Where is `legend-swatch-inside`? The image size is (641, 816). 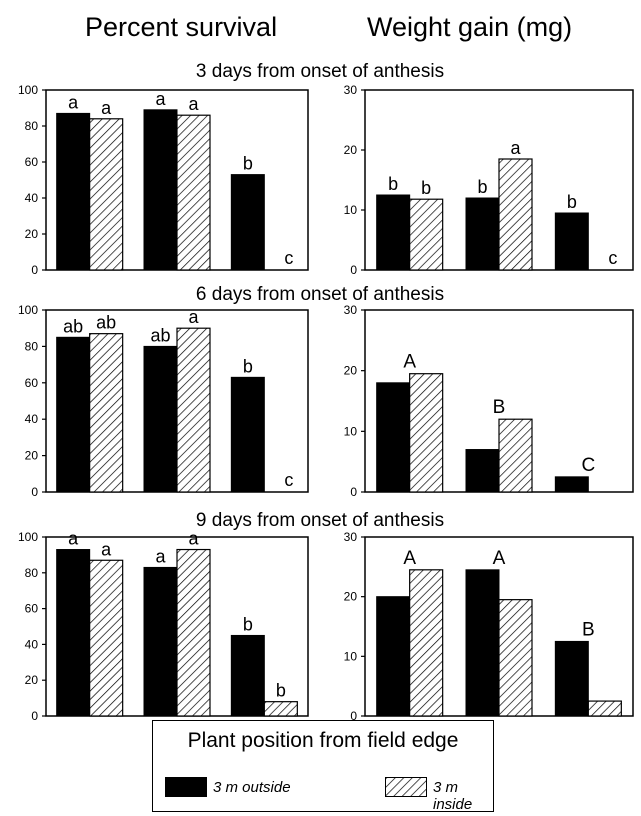
legend-swatch-inside is located at coordinates (406, 787).